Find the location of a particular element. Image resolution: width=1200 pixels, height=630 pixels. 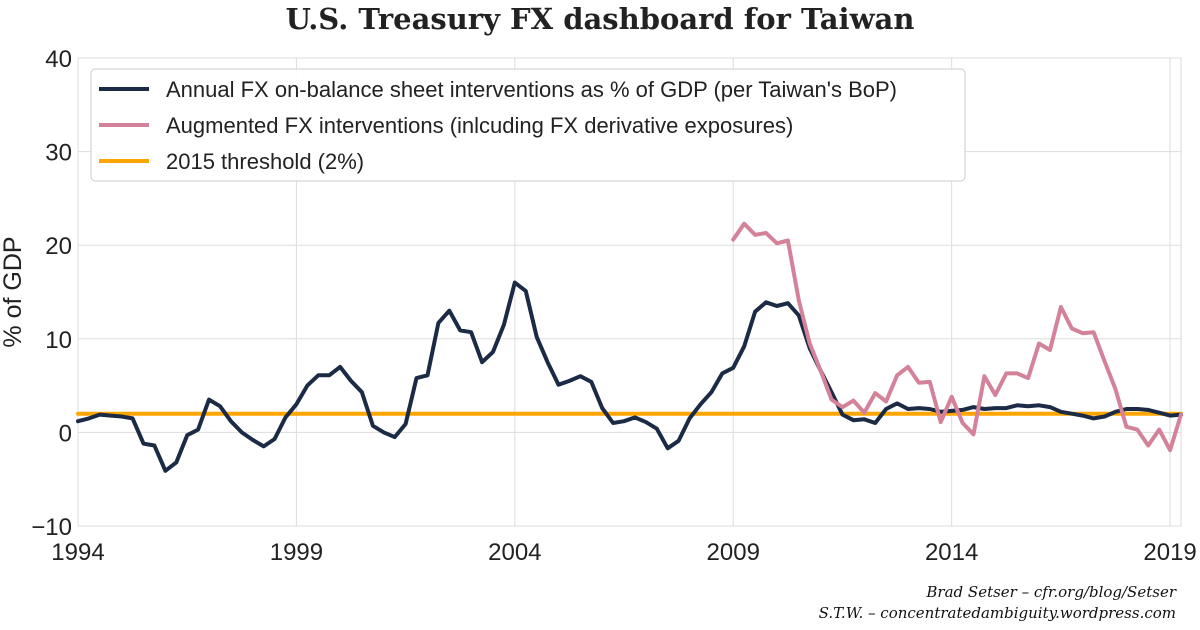

x-tick-label: 1994 is located at coordinates (77, 552).